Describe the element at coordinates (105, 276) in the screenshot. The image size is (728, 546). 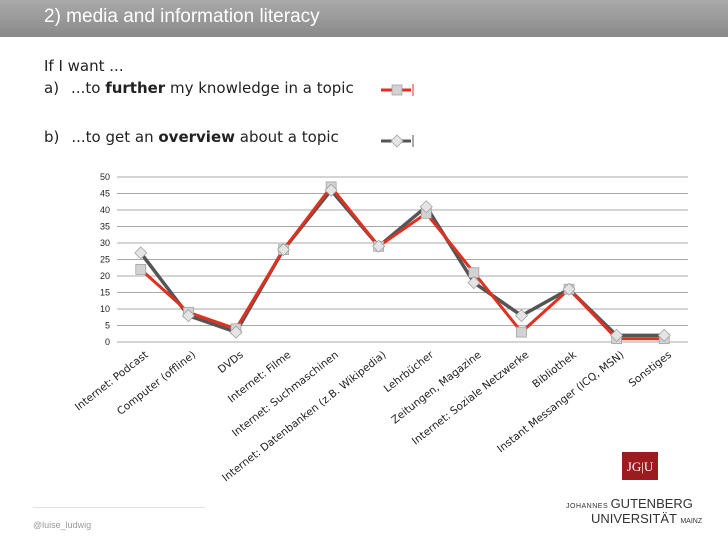
I see `y-tick-label: 20` at that location.